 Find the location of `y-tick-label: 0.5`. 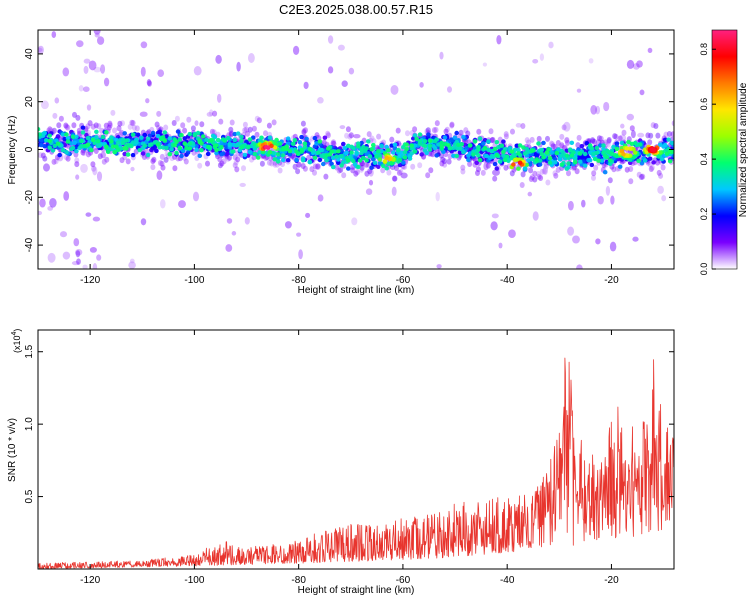

y-tick-label: 0.5 is located at coordinates (29, 496).